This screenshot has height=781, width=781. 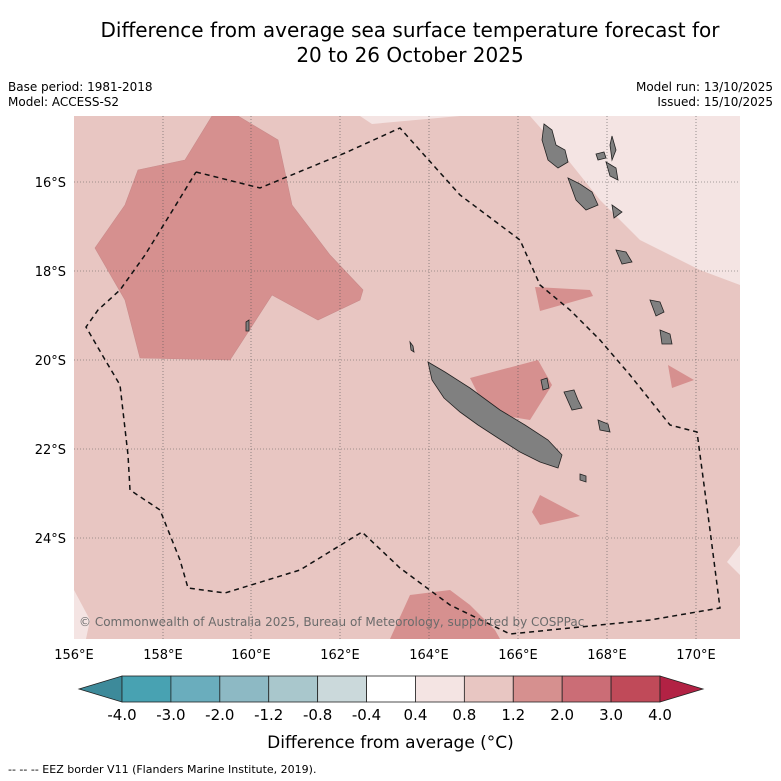 I want to click on lon-label: 162°E, so click(x=340, y=655).